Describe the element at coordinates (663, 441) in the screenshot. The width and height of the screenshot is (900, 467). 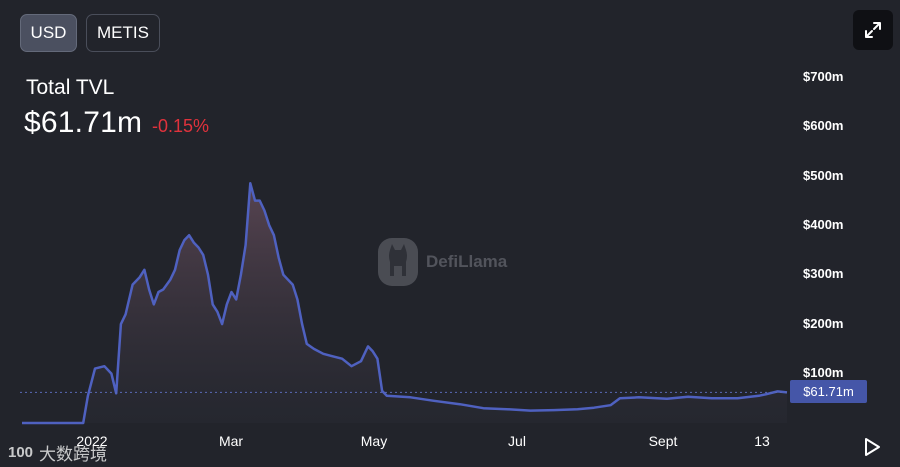
I see `x-tick-label: Sept` at that location.